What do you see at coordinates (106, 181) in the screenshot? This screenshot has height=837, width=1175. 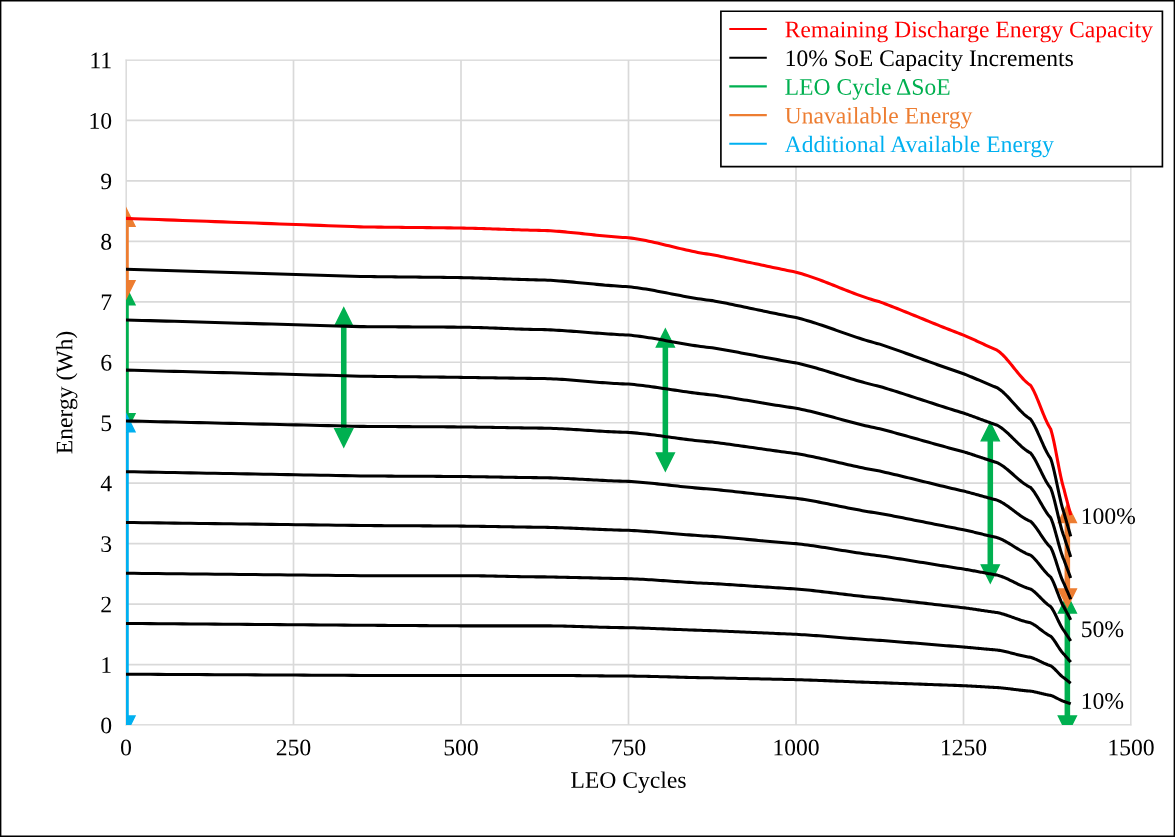 I see `y-tick-label: 9` at bounding box center [106, 181].